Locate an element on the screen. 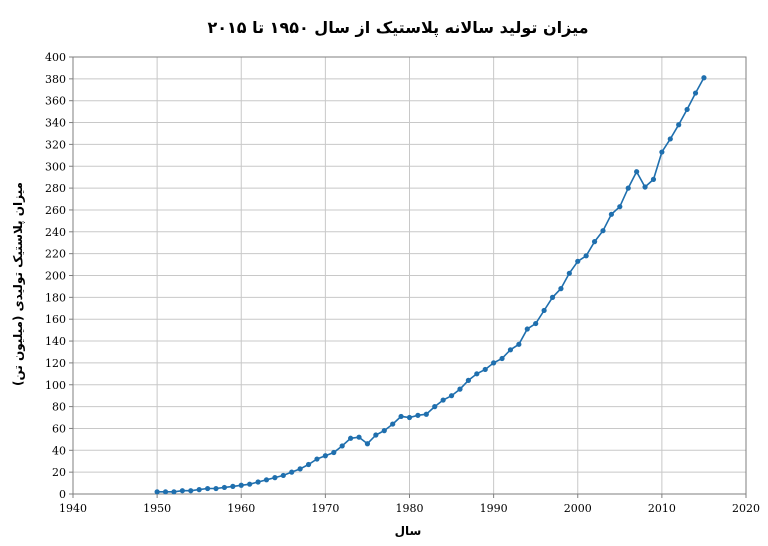 The width and height of the screenshot is (768, 546). x-tick-label: 1940 is located at coordinates (73, 508).